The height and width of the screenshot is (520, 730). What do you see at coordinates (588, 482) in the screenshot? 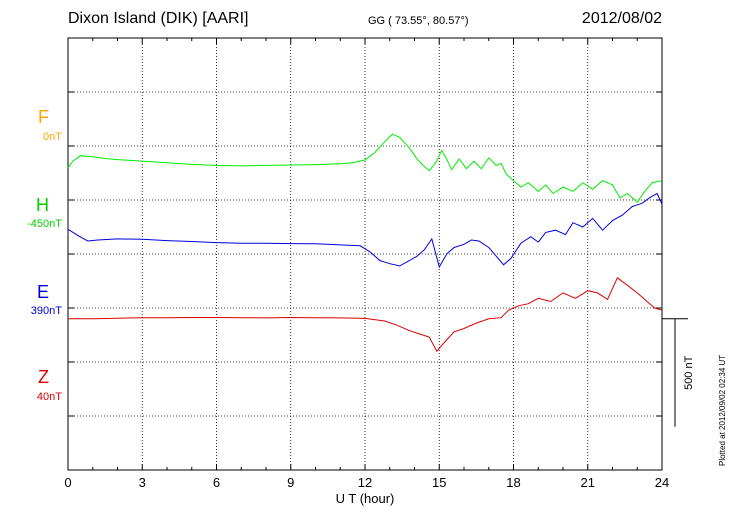
I see `x-tick-label: 21` at bounding box center [588, 482].